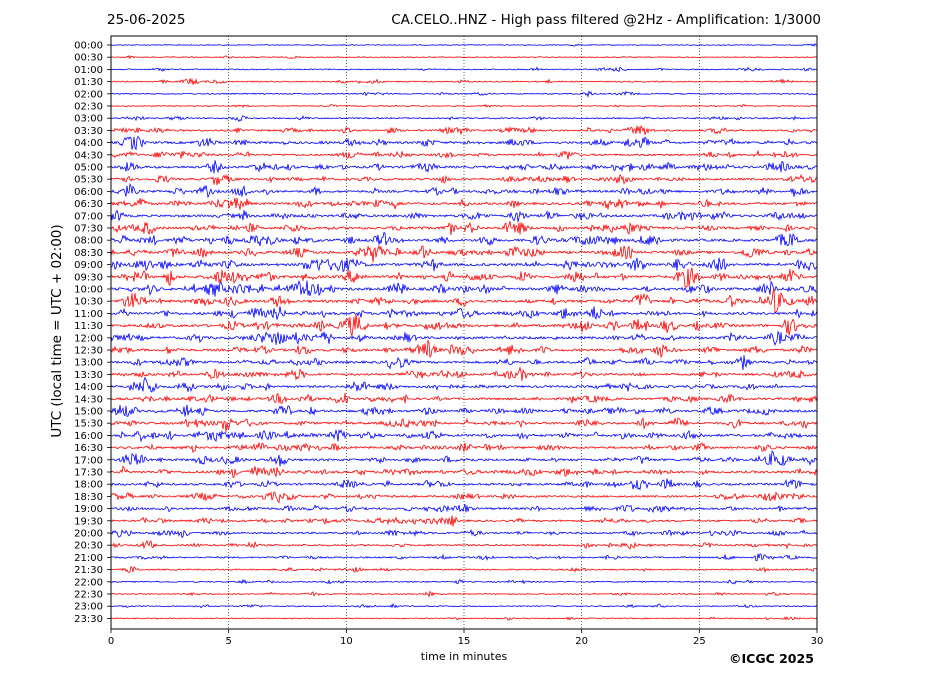 The height and width of the screenshot is (696, 927). I want to click on y-tick-label: 07:30, so click(88, 229).